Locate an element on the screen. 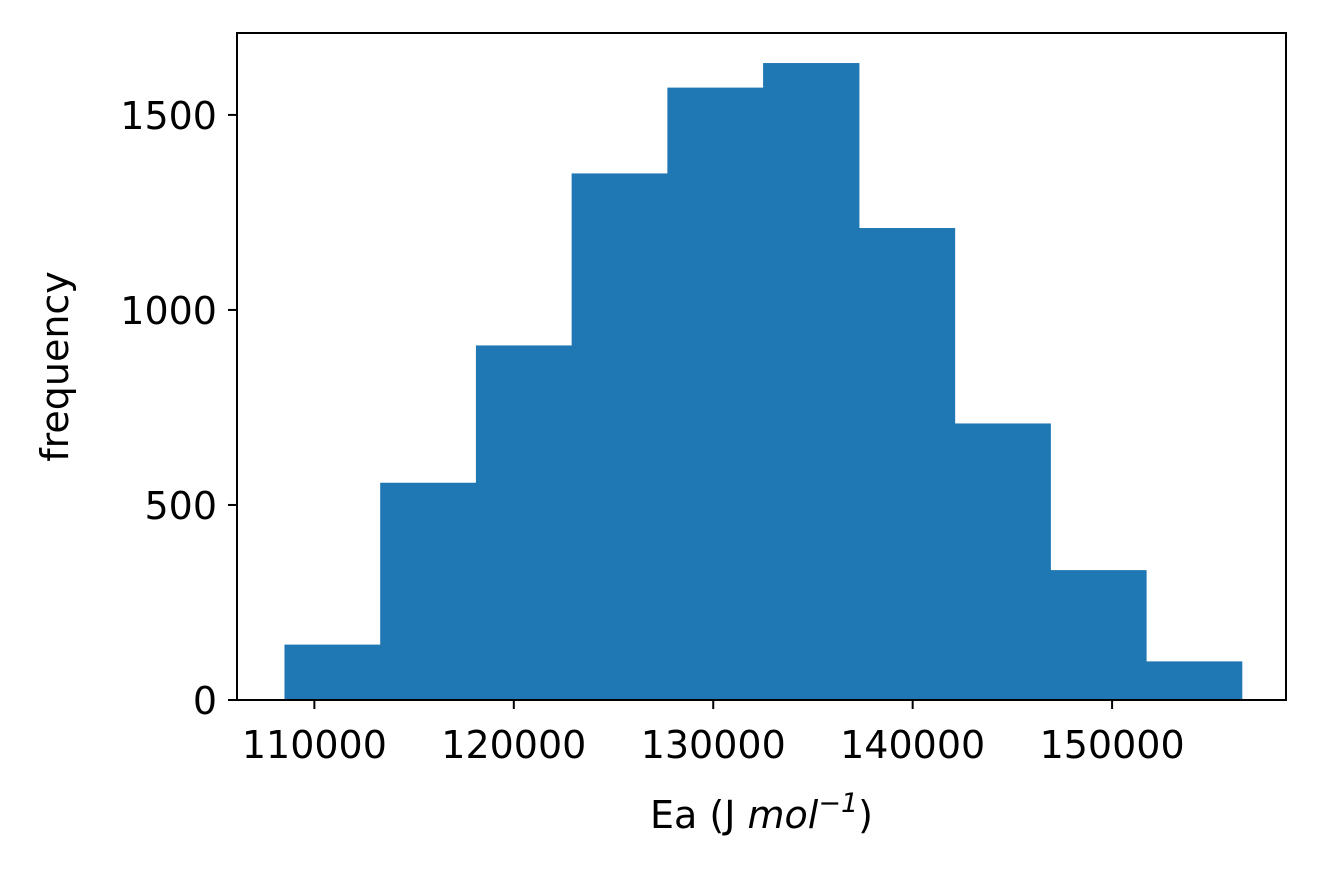 Image resolution: width=1320 pixels, height=880 pixels. x-axis-label-close: ) is located at coordinates (865, 815).